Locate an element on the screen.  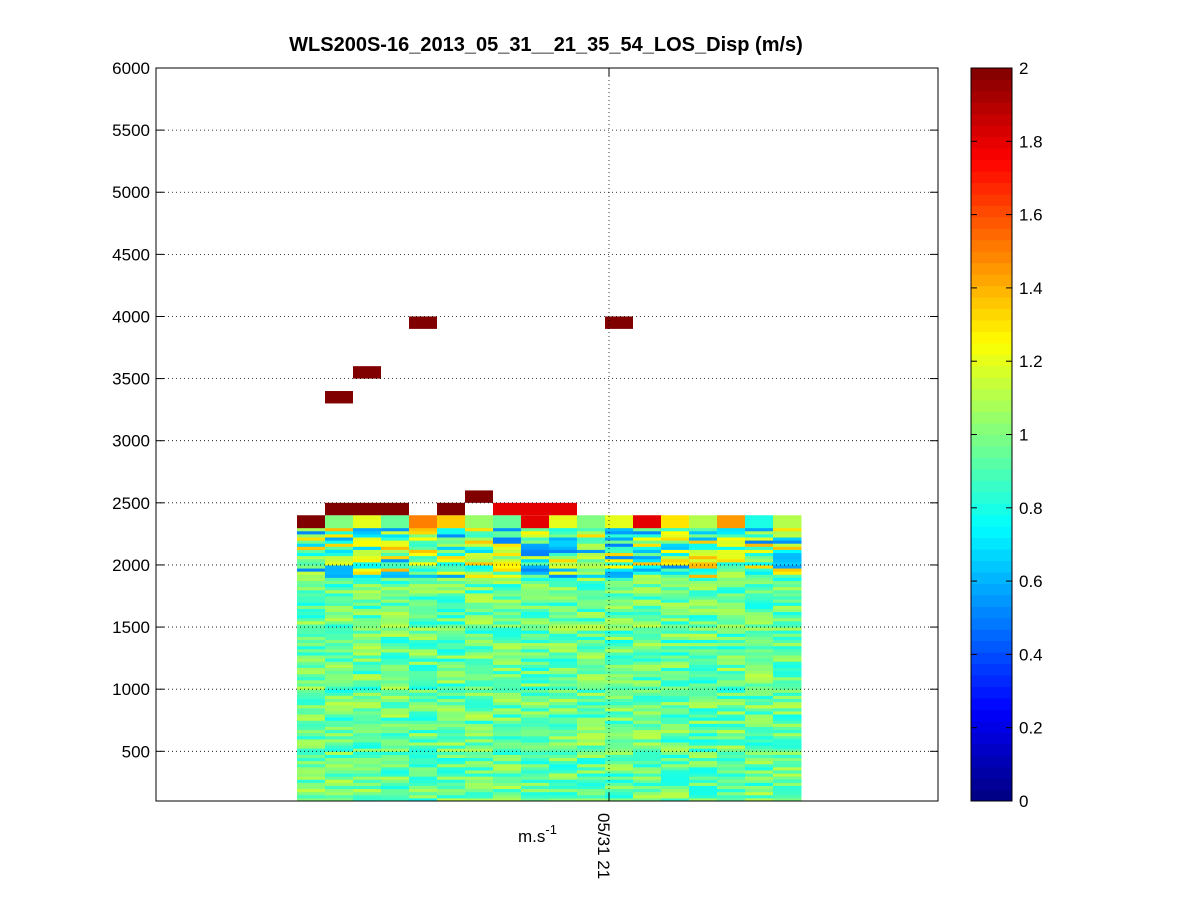
colorbar-tick-label: 0.2 is located at coordinates (1031, 728).